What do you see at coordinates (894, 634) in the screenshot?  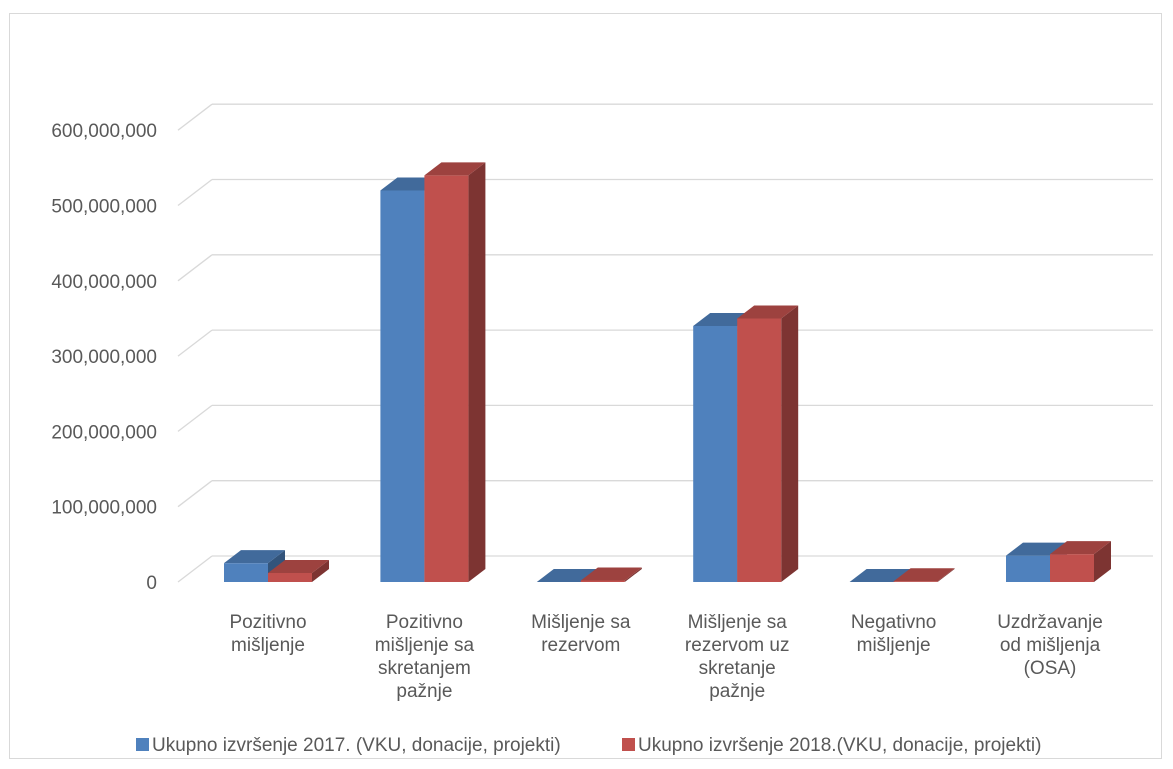 I see `x-tick-label: Negativno mišljenje` at bounding box center [894, 634].